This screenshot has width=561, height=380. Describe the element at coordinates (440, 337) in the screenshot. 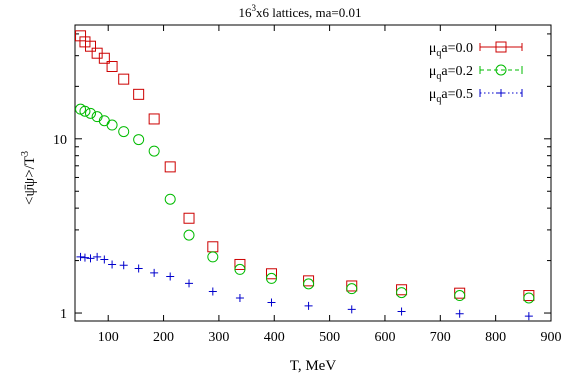

I see `x-tick-label: 700` at that location.